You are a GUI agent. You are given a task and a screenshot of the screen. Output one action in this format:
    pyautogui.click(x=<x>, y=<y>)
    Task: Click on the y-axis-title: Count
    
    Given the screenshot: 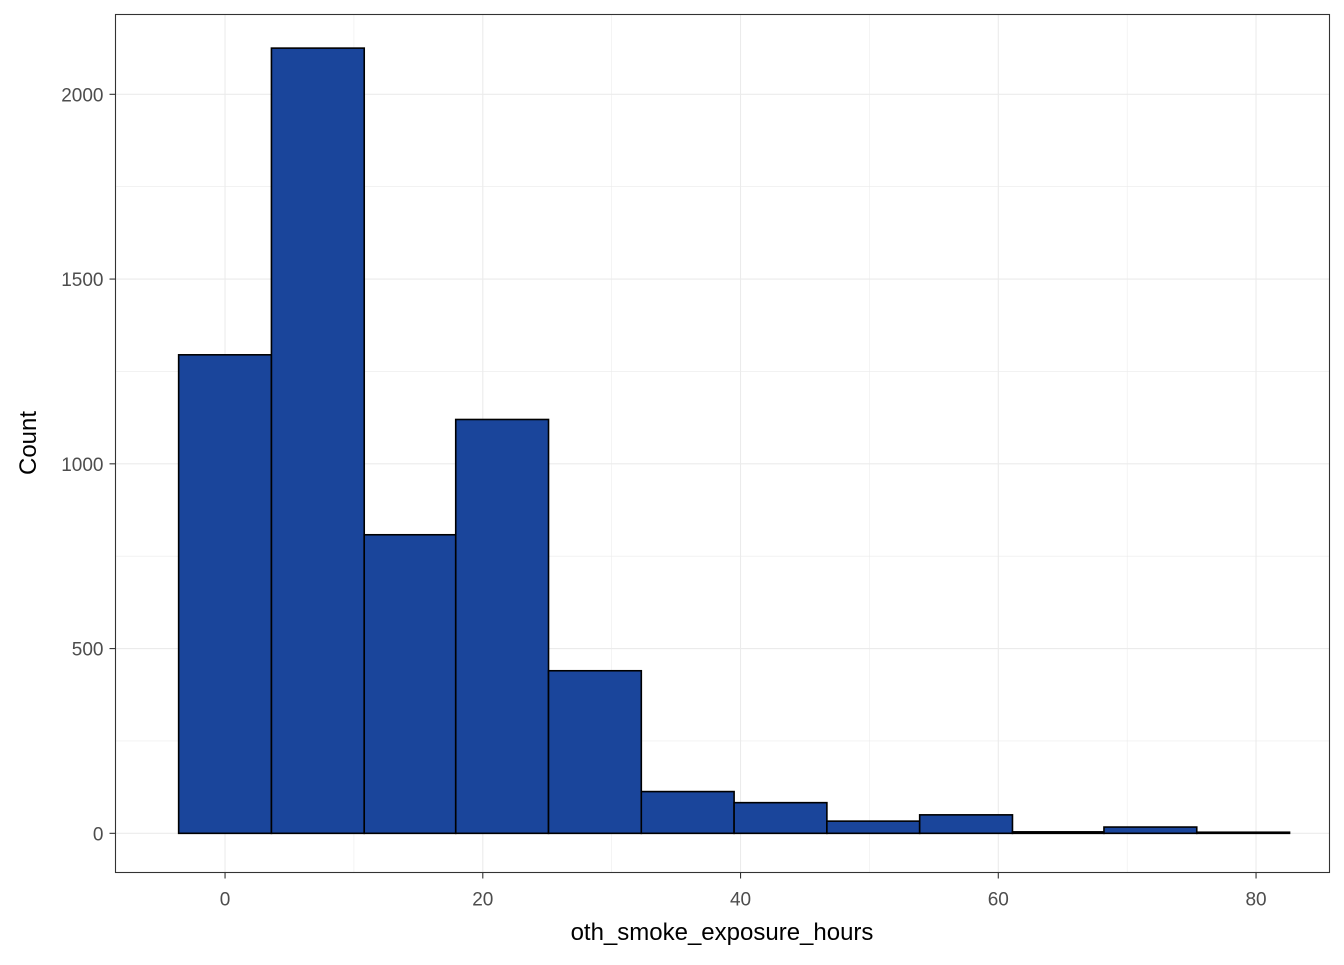 What is the action you would take?
    pyautogui.click(x=28, y=443)
    